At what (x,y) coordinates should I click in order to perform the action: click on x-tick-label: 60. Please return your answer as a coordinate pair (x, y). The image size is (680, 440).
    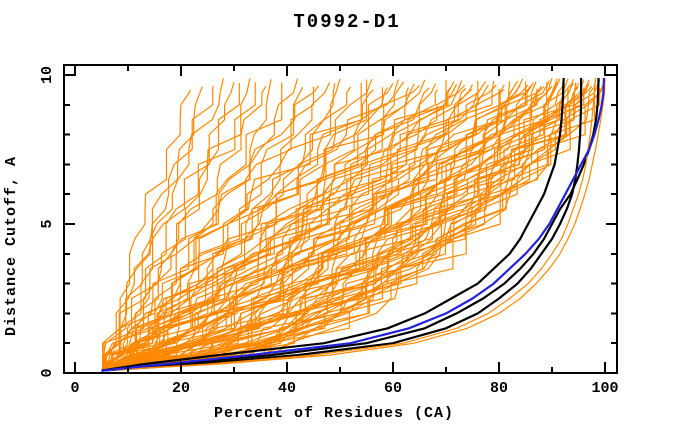
    Looking at the image, I should click on (393, 388).